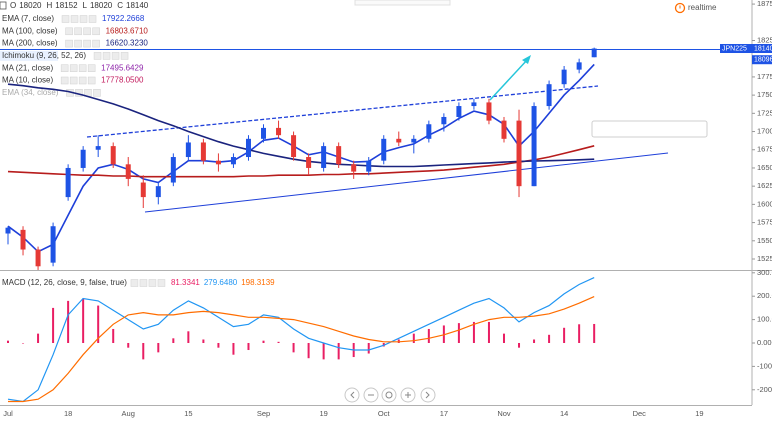  Describe the element at coordinates (428, 395) in the screenshot. I see `scroll-right-button` at that location.